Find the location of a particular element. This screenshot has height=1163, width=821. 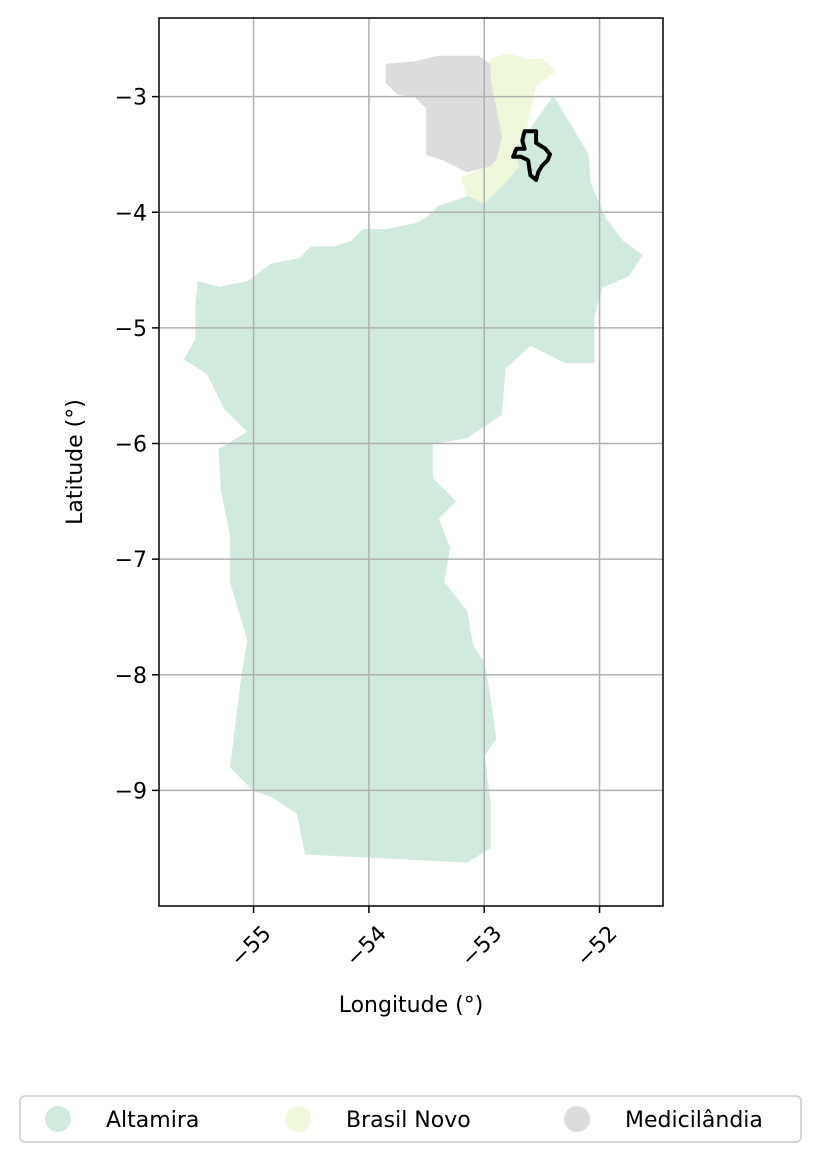

y-tick-label: −7 is located at coordinates (131, 560).